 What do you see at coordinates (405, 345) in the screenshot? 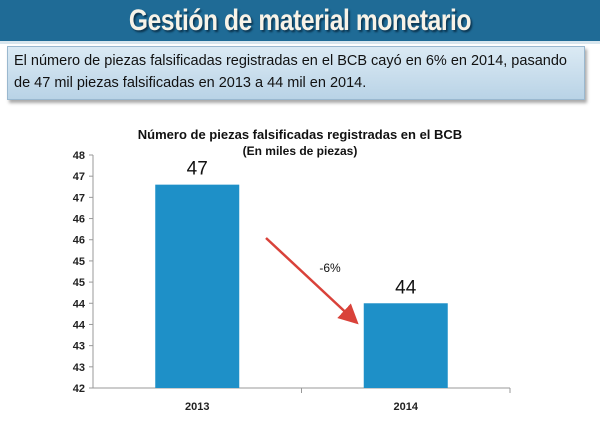
I see `bar-2014` at bounding box center [405, 345].